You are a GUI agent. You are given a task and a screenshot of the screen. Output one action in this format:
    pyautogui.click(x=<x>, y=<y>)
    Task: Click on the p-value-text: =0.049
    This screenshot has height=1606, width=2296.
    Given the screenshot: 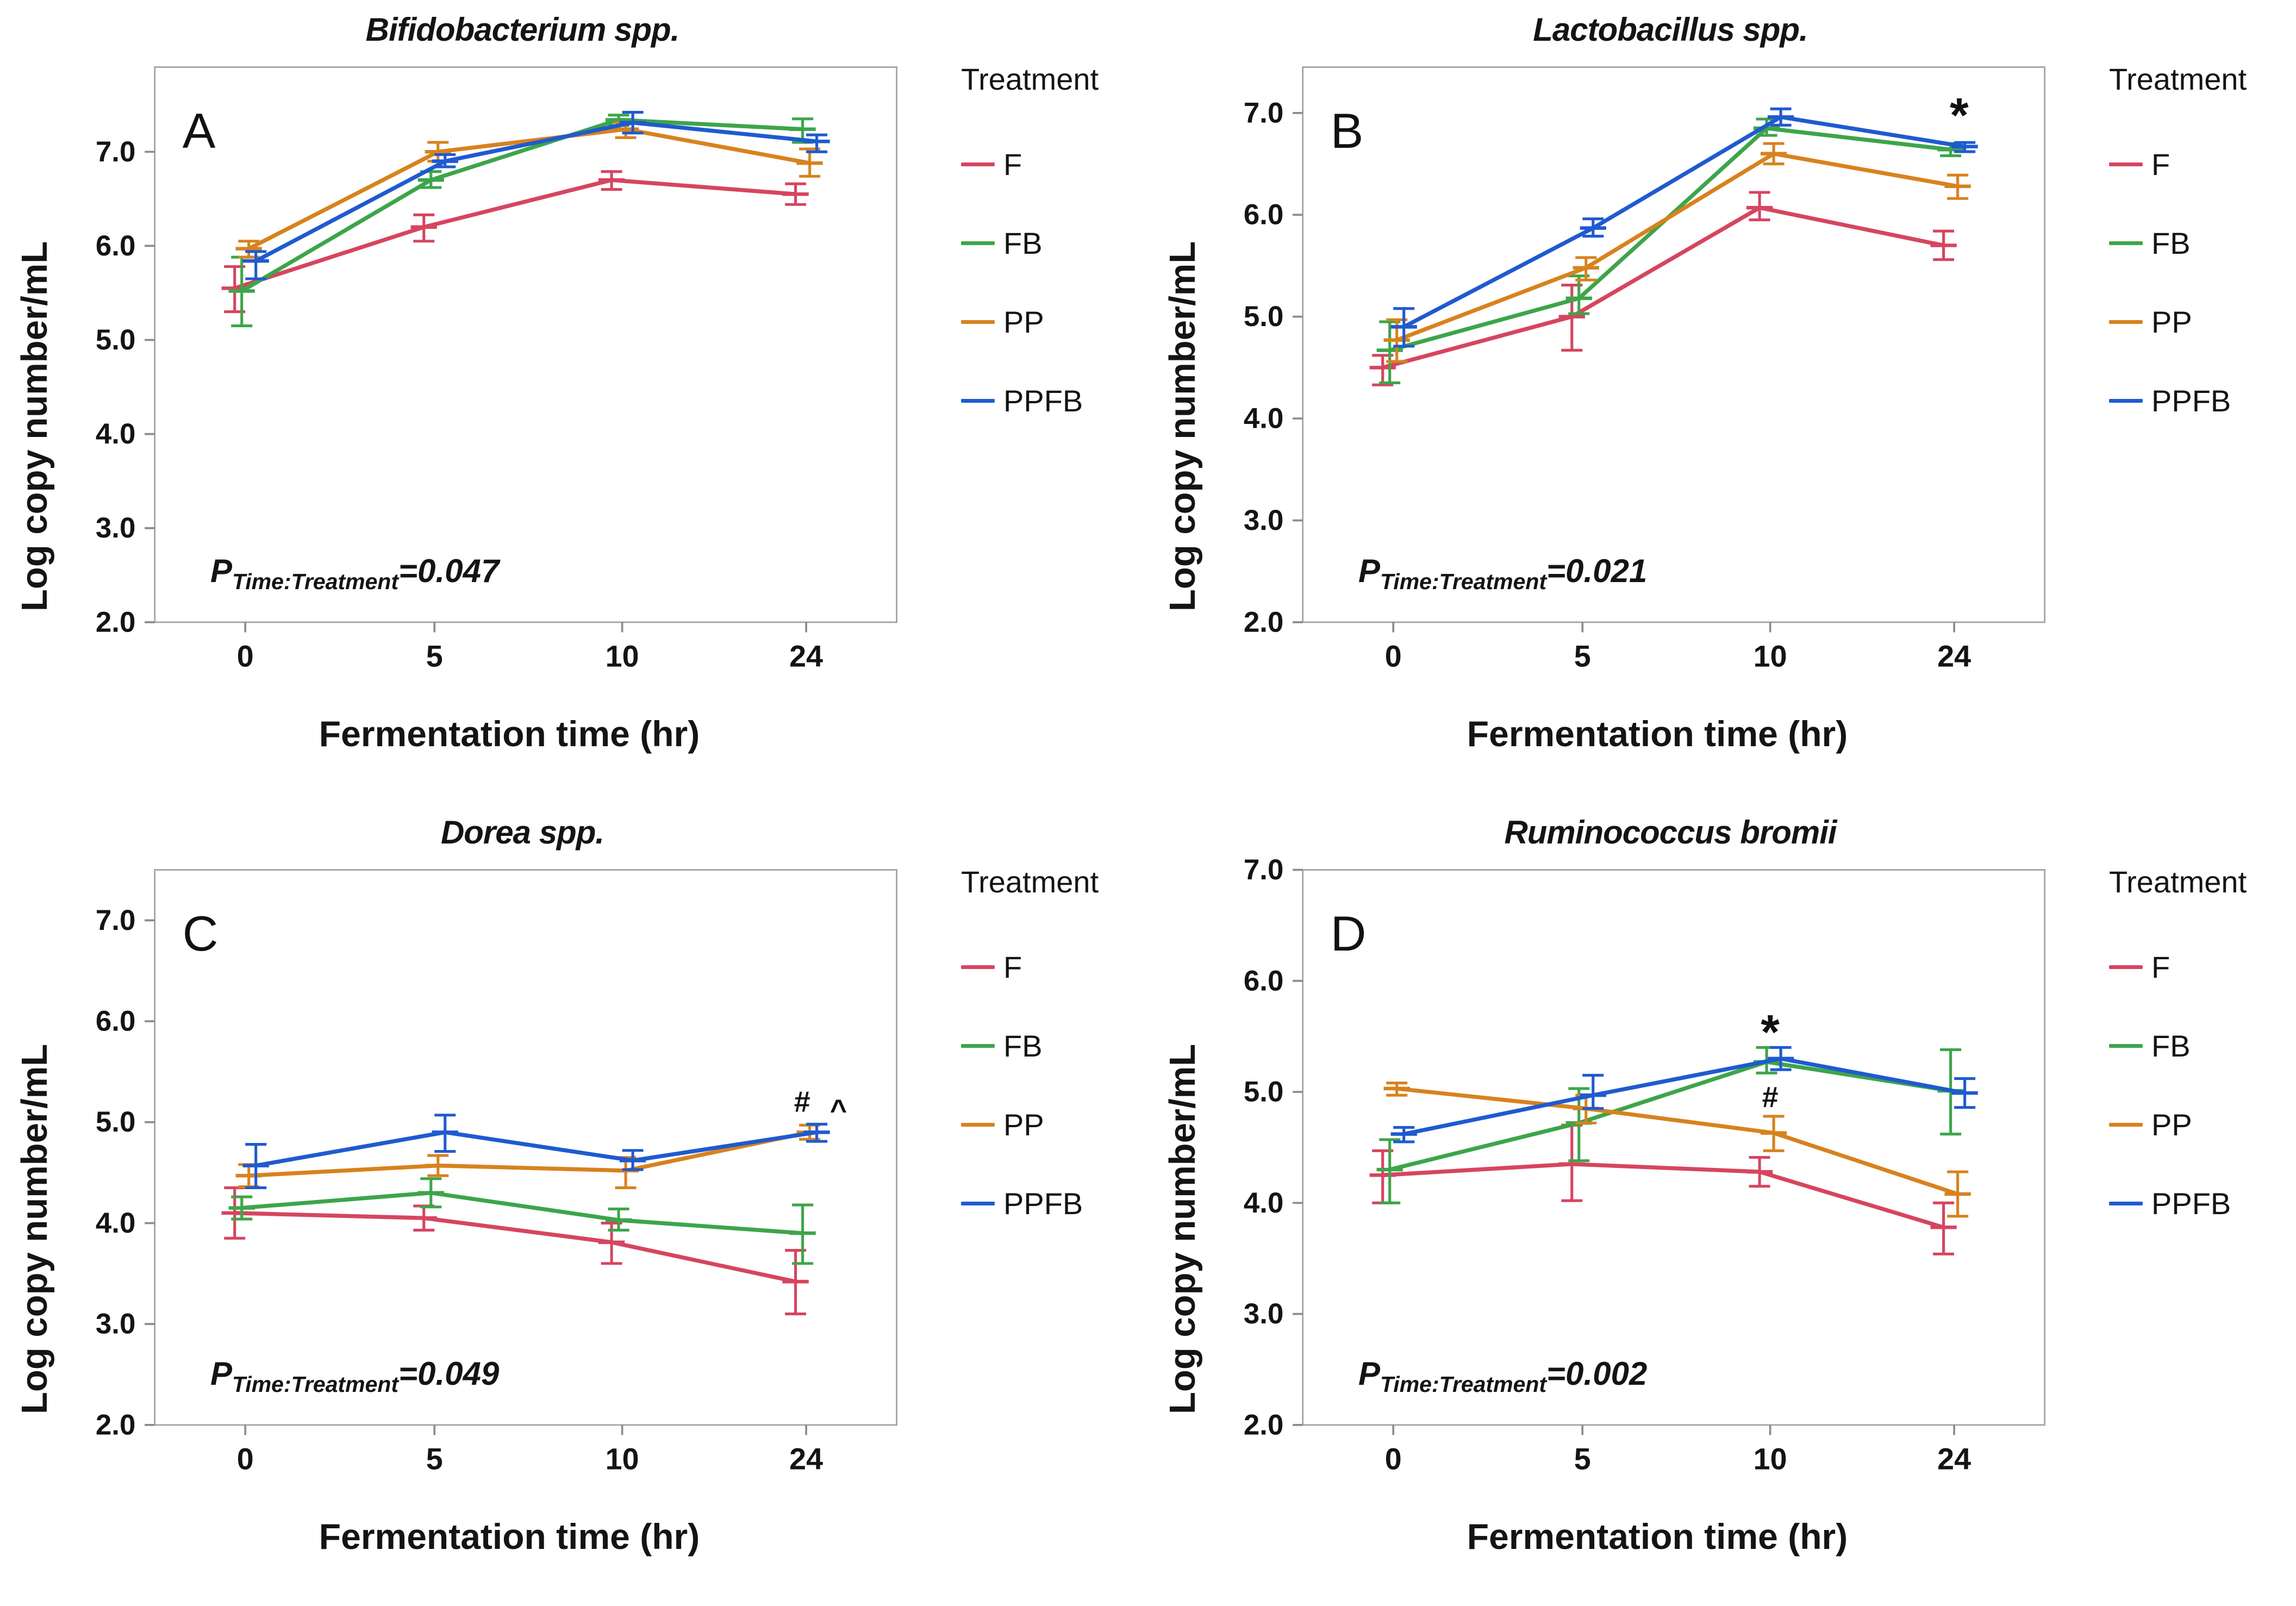 What is the action you would take?
    pyautogui.click(x=449, y=1373)
    